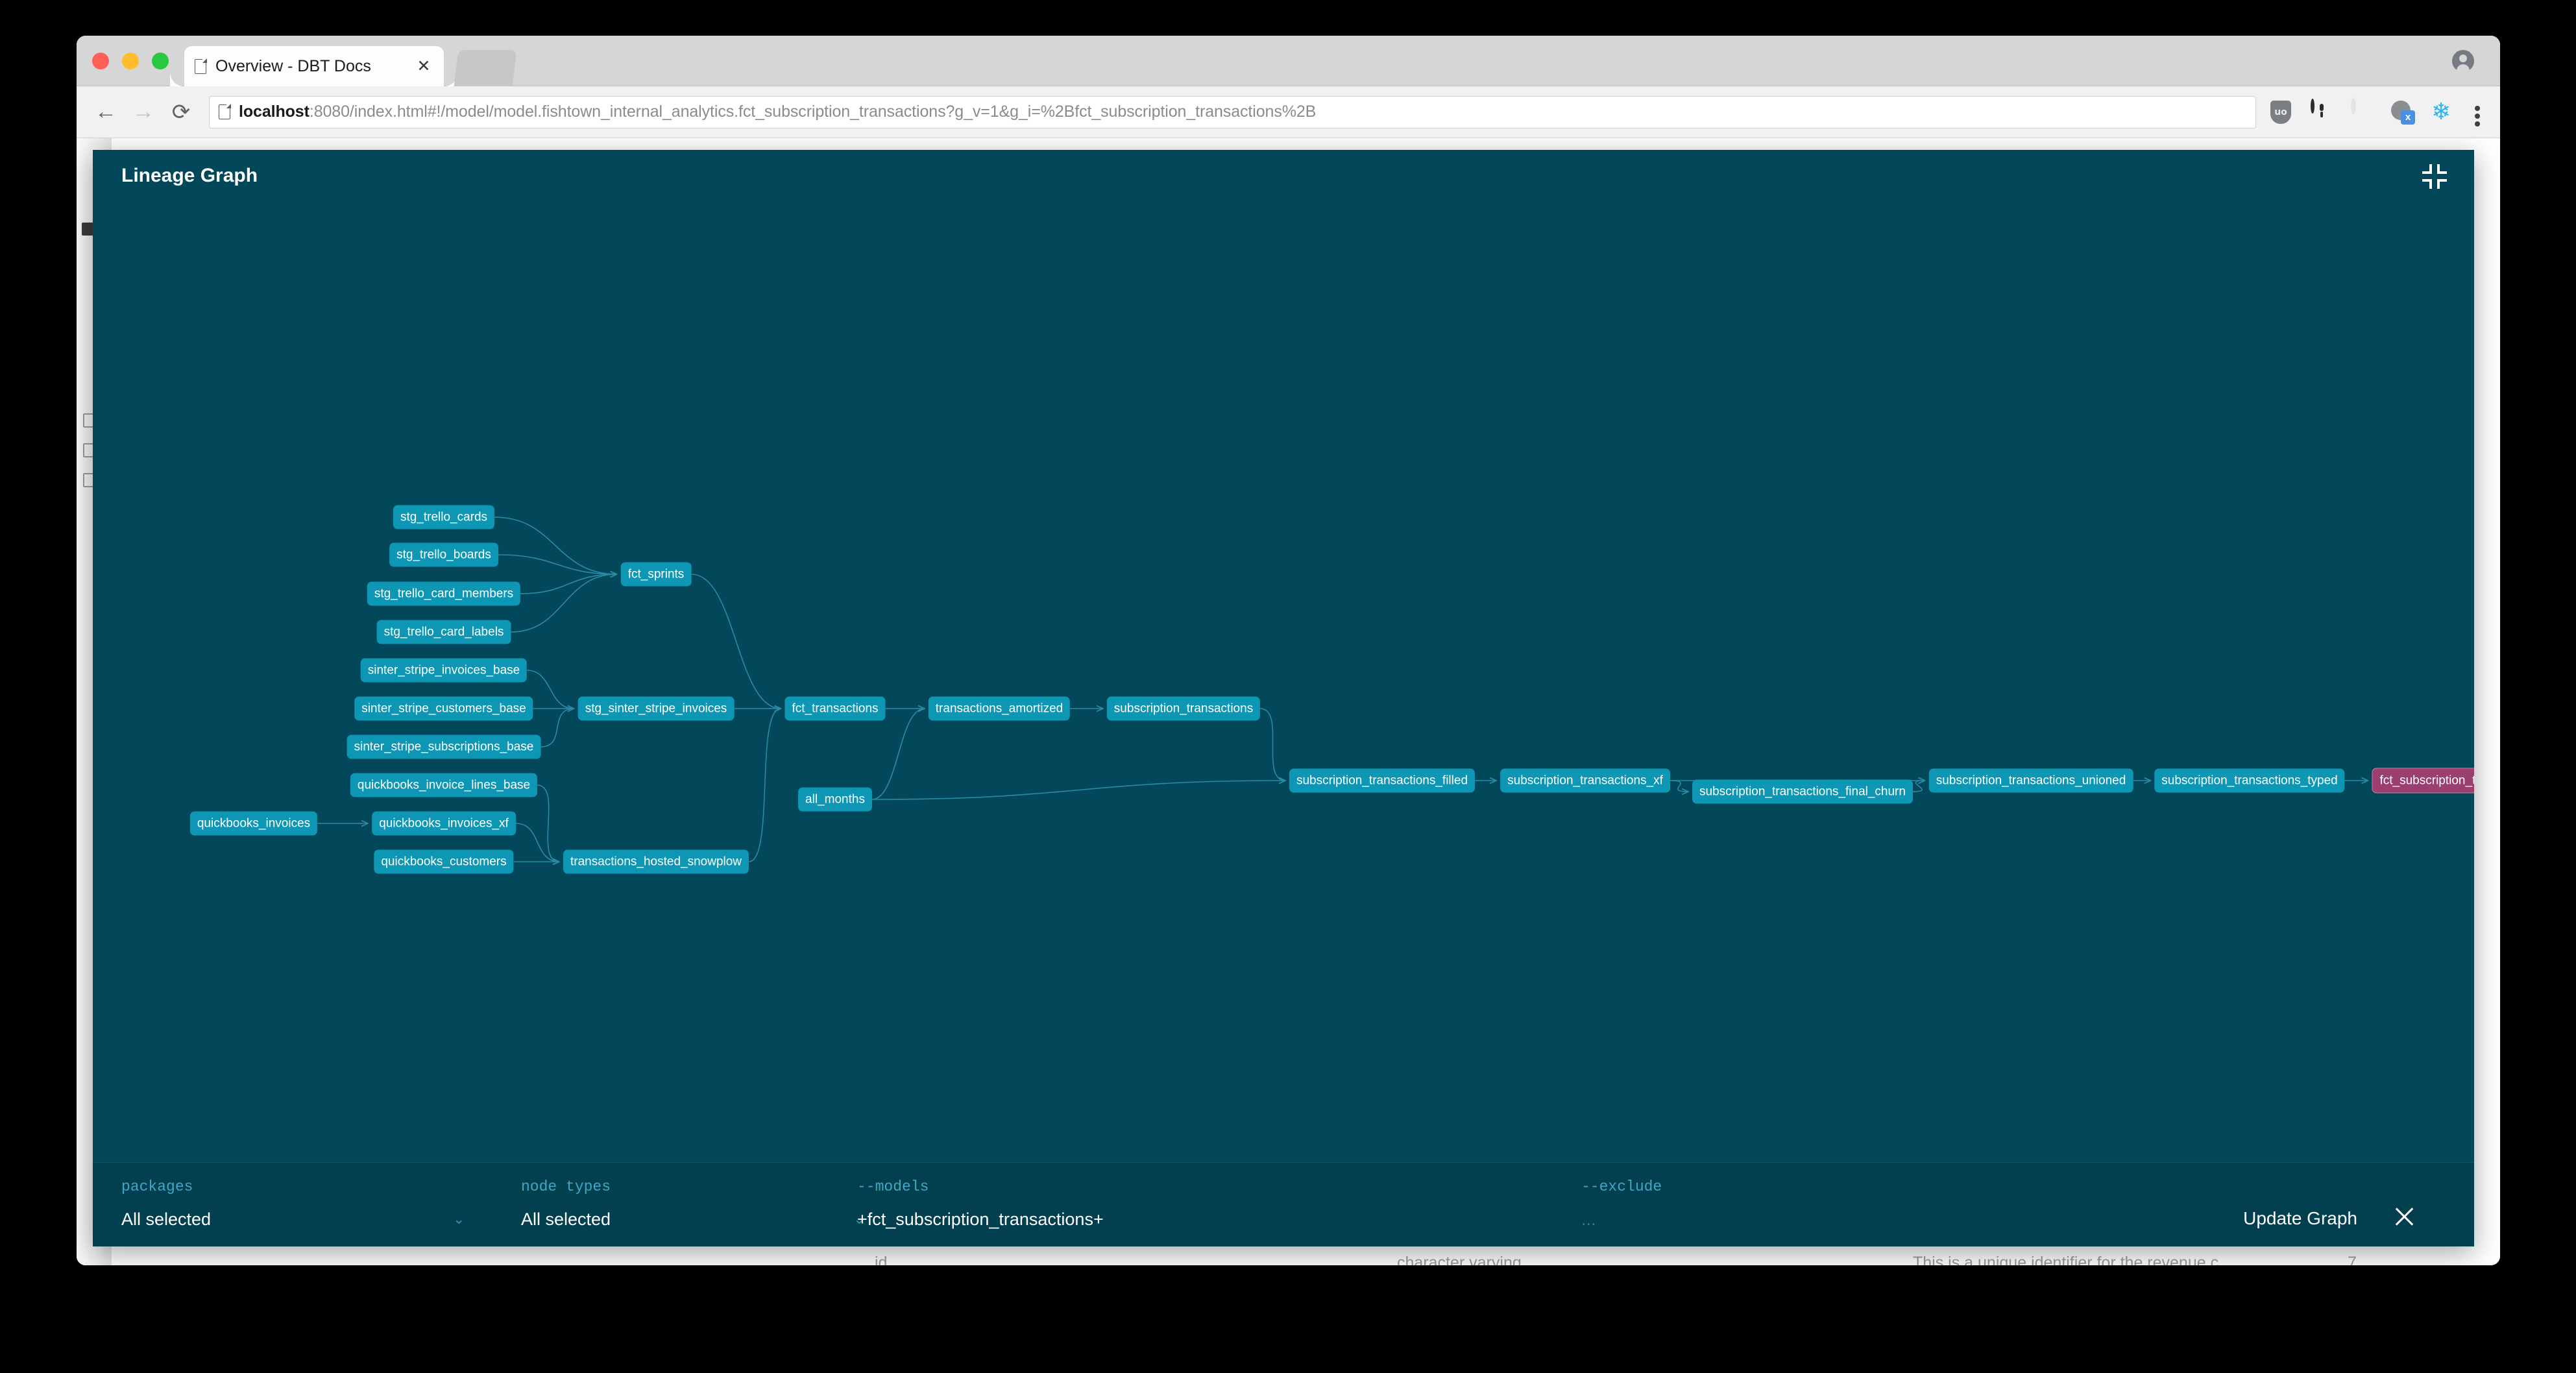 This screenshot has height=1373, width=2576. I want to click on pie-extension-icon: x, so click(2403, 112).